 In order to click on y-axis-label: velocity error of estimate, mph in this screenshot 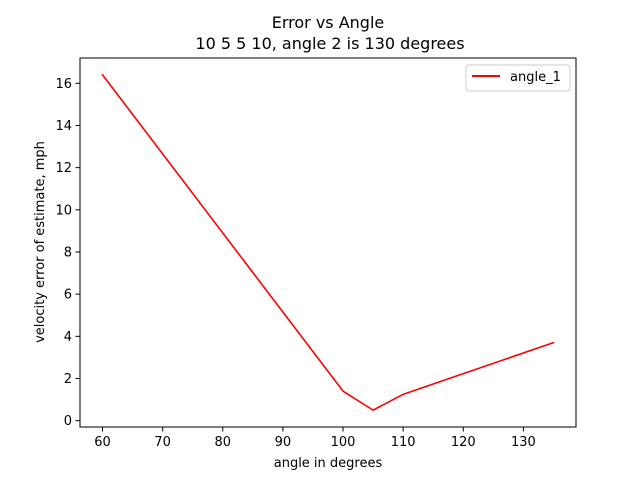, I will do `click(40, 242)`.